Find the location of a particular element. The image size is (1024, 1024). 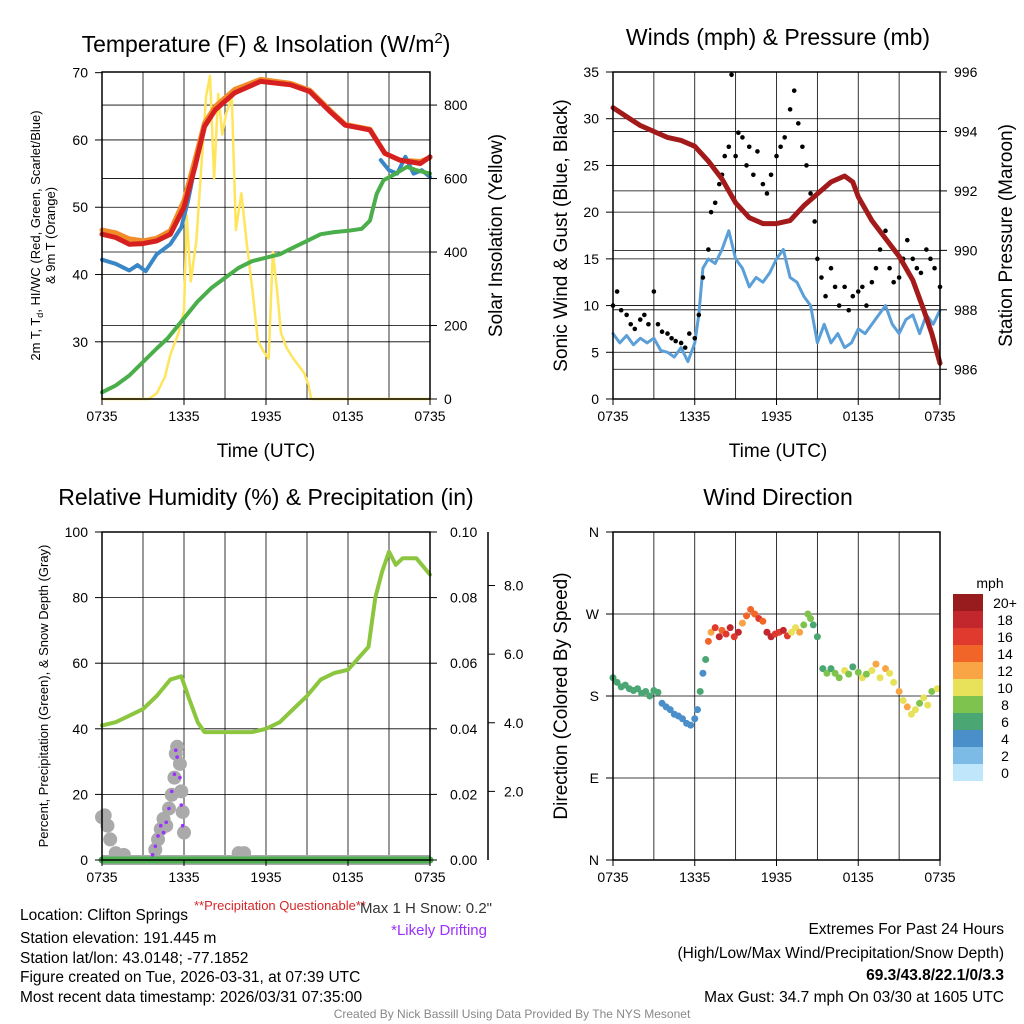

y-tick-label: 60 is located at coordinates (80, 140).